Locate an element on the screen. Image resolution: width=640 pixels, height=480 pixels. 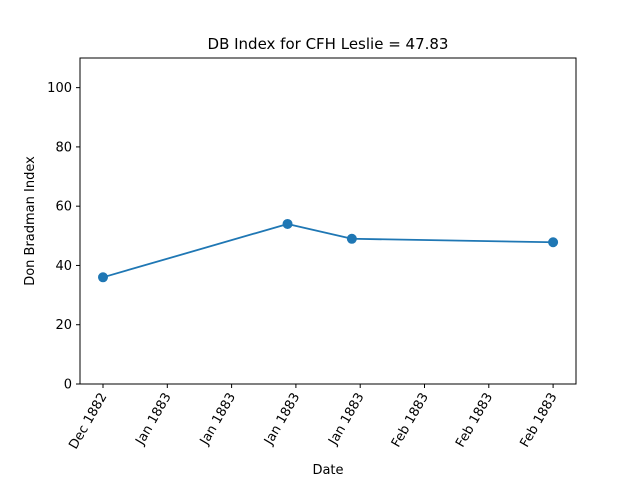
x-axis-label: Date is located at coordinates (327, 470).